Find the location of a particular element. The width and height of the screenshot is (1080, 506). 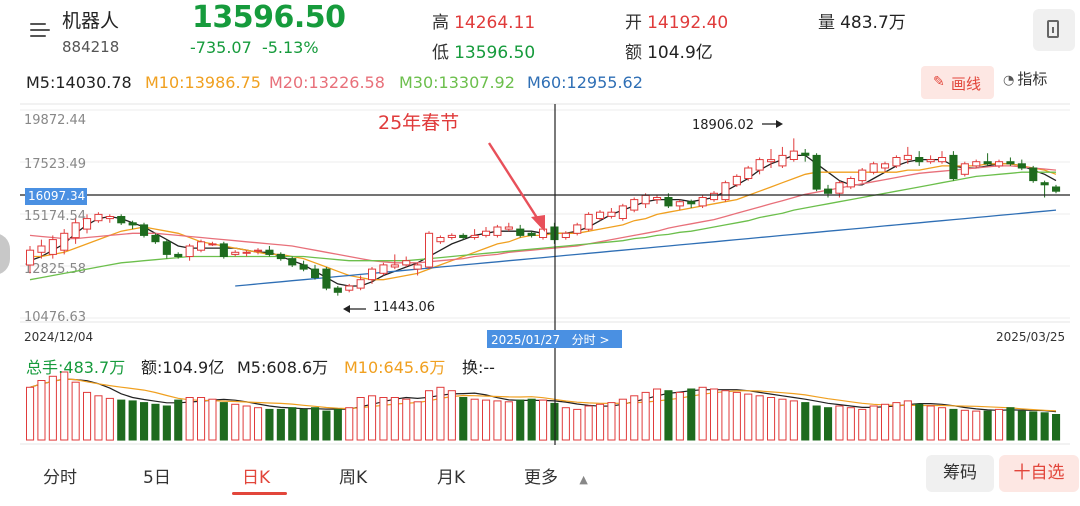

landscape-toggle-button is located at coordinates (1054, 30).